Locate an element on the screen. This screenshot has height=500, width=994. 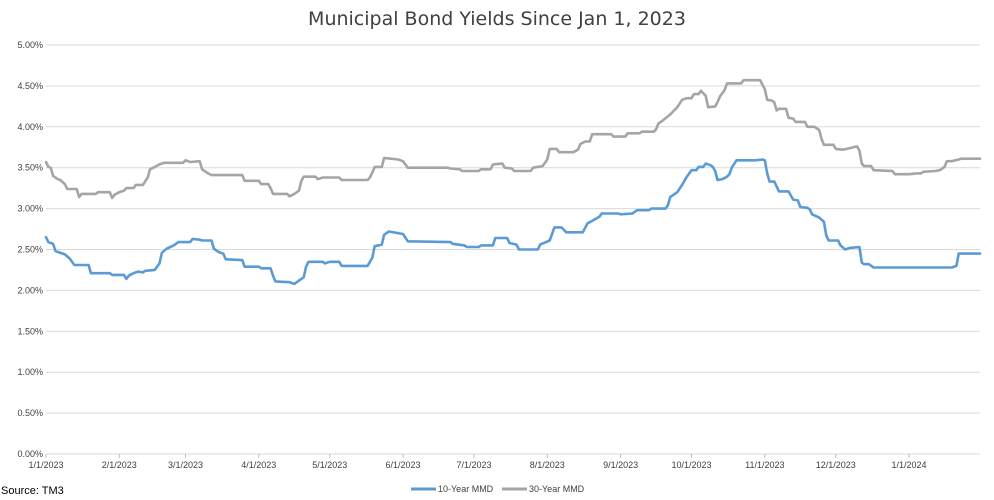
y-tick-label: 2.00% is located at coordinates (30, 290).